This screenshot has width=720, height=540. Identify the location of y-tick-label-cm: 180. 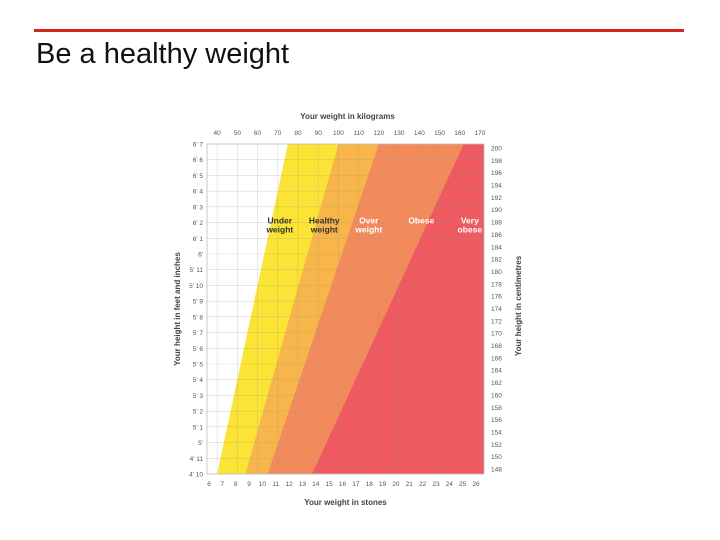
(496, 272).